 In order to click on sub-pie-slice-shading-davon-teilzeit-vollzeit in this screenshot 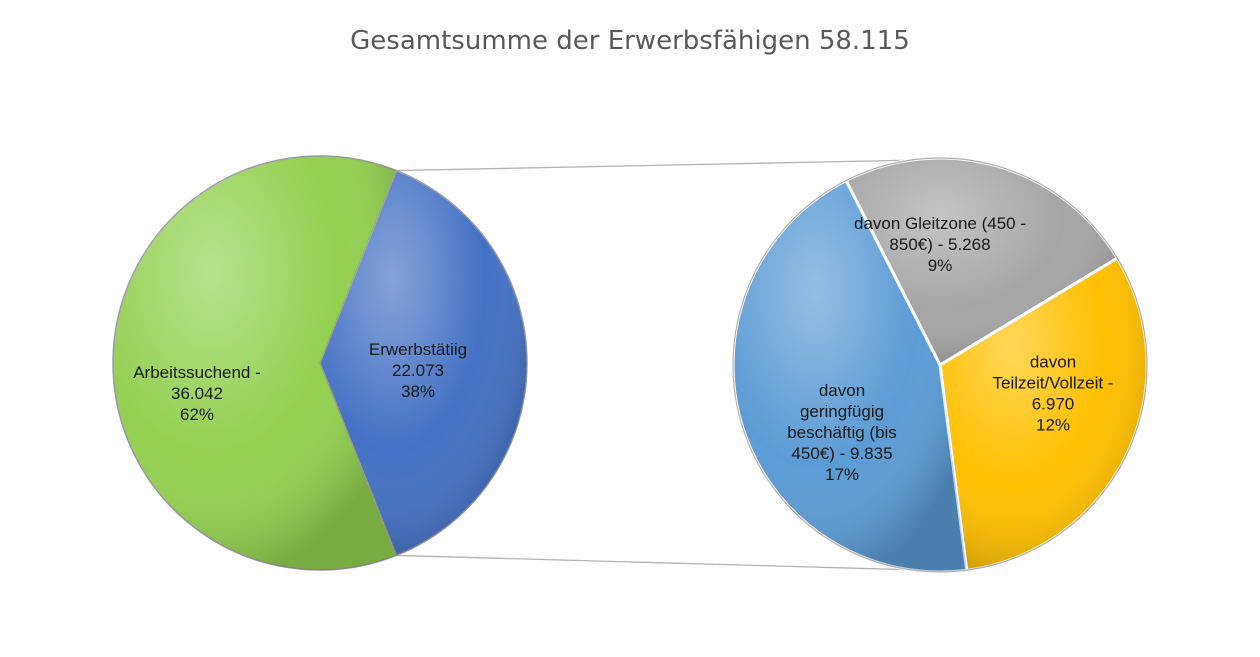, I will do `click(1043, 414)`.